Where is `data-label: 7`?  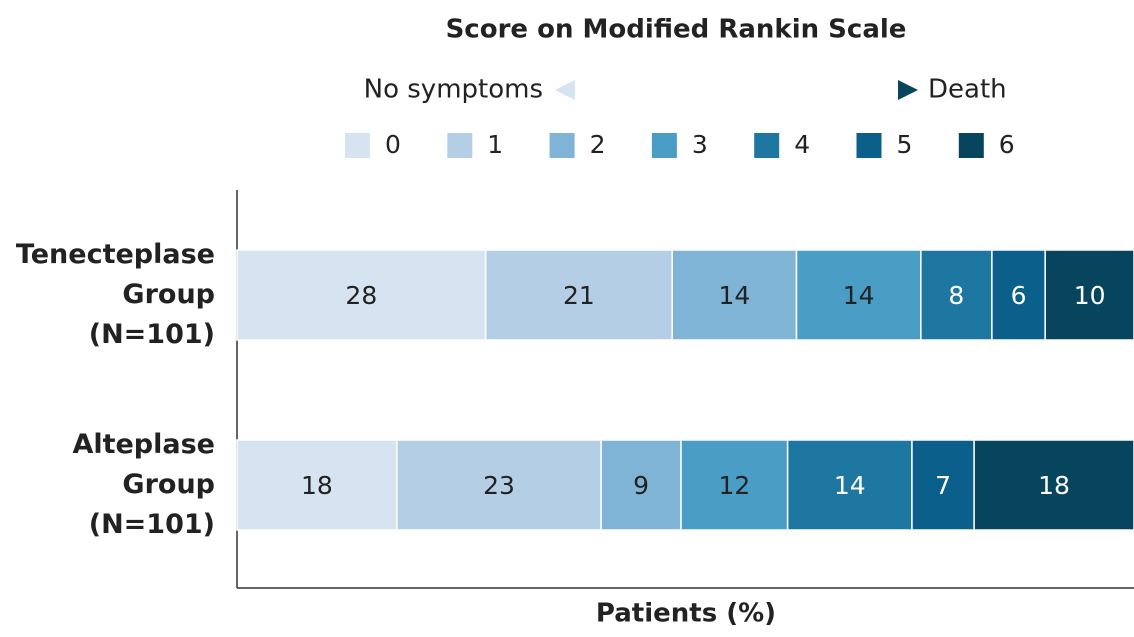 data-label: 7 is located at coordinates (943, 485).